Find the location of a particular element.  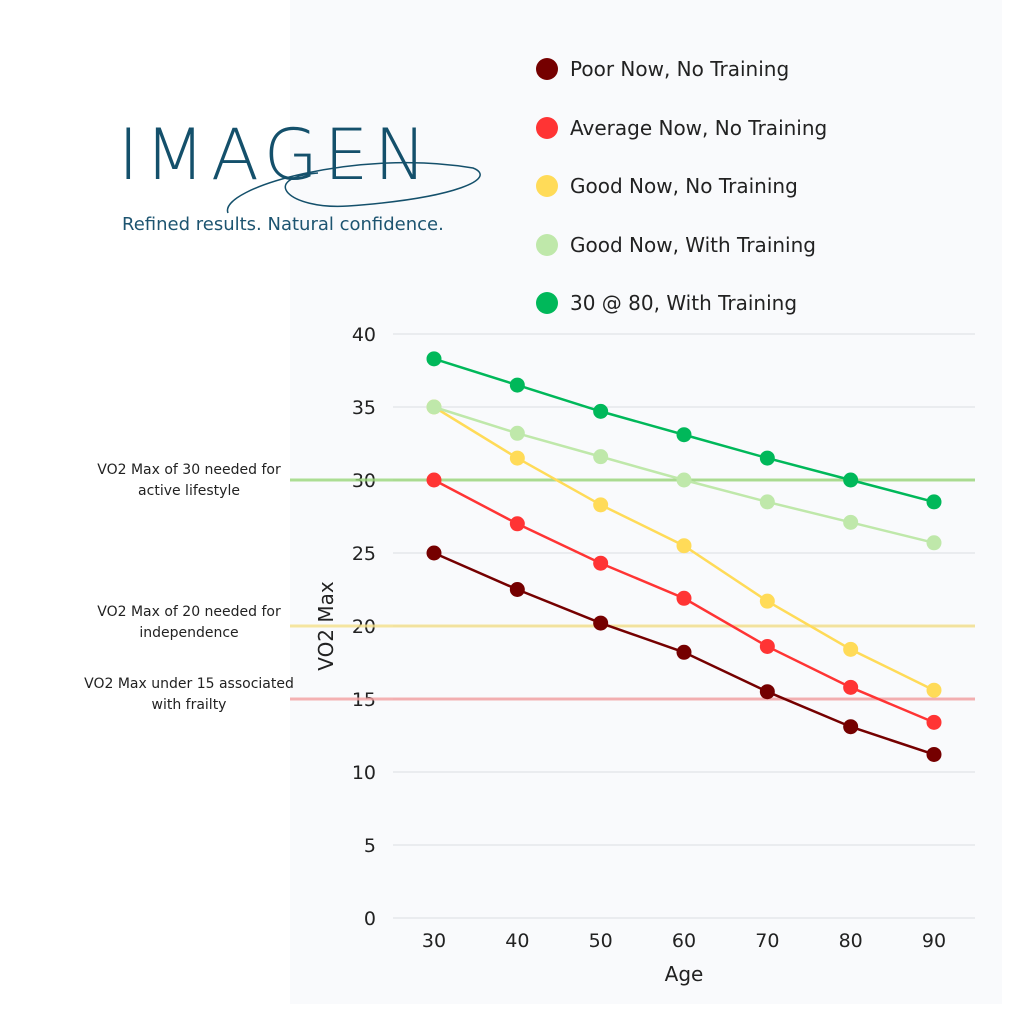

legend-label: Good Now, With Training is located at coordinates (693, 244).